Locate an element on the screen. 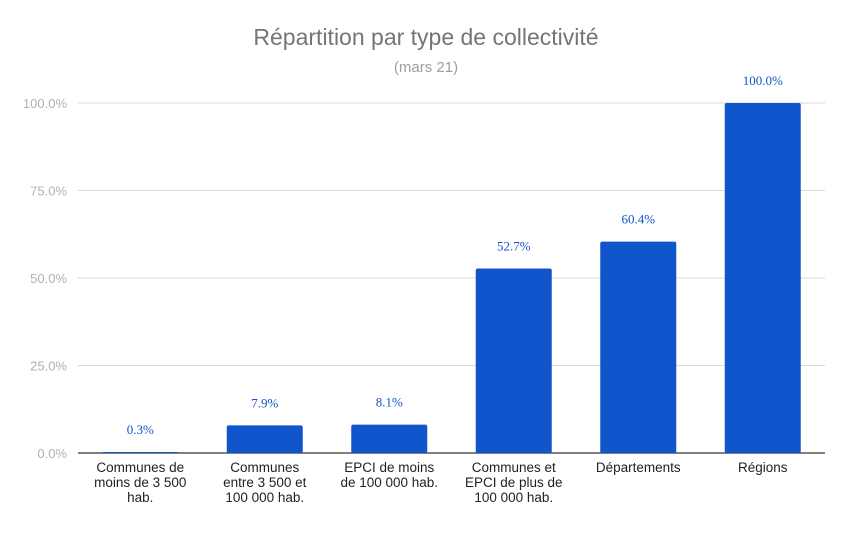  data-label: 60.4% is located at coordinates (638, 219).